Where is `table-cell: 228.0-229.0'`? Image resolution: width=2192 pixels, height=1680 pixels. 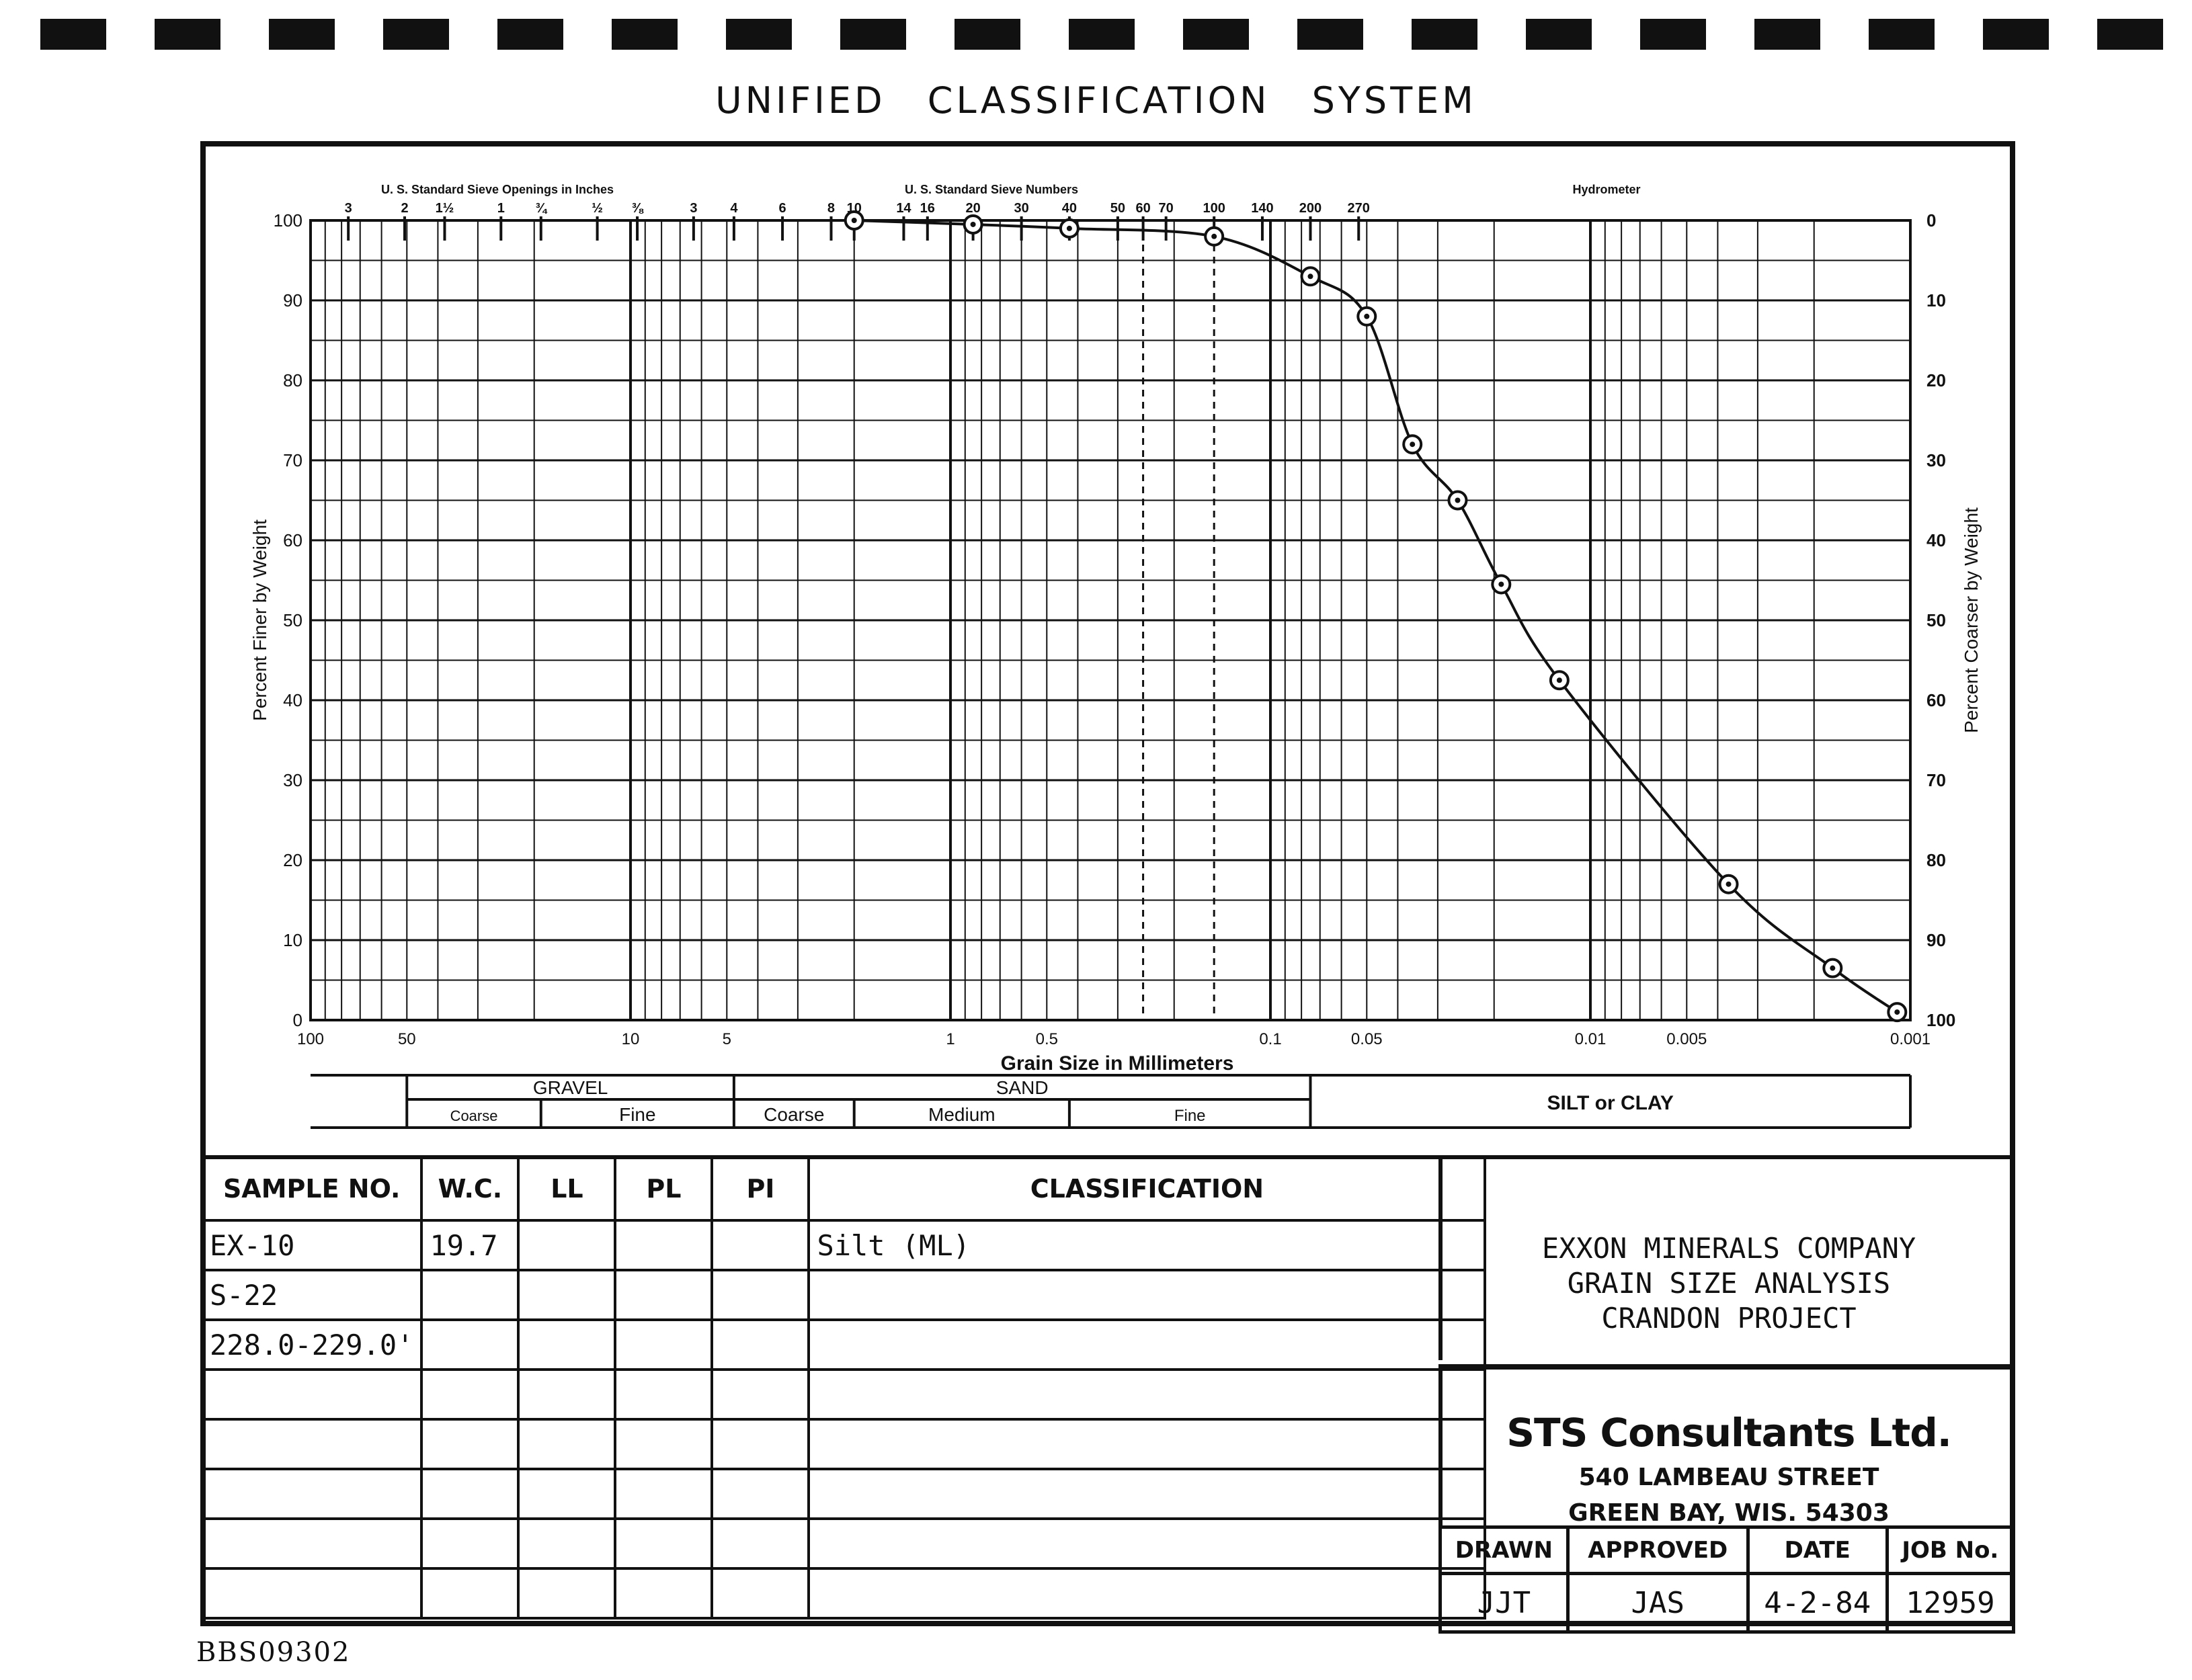 table-cell: 228.0-229.0' is located at coordinates (311, 1345).